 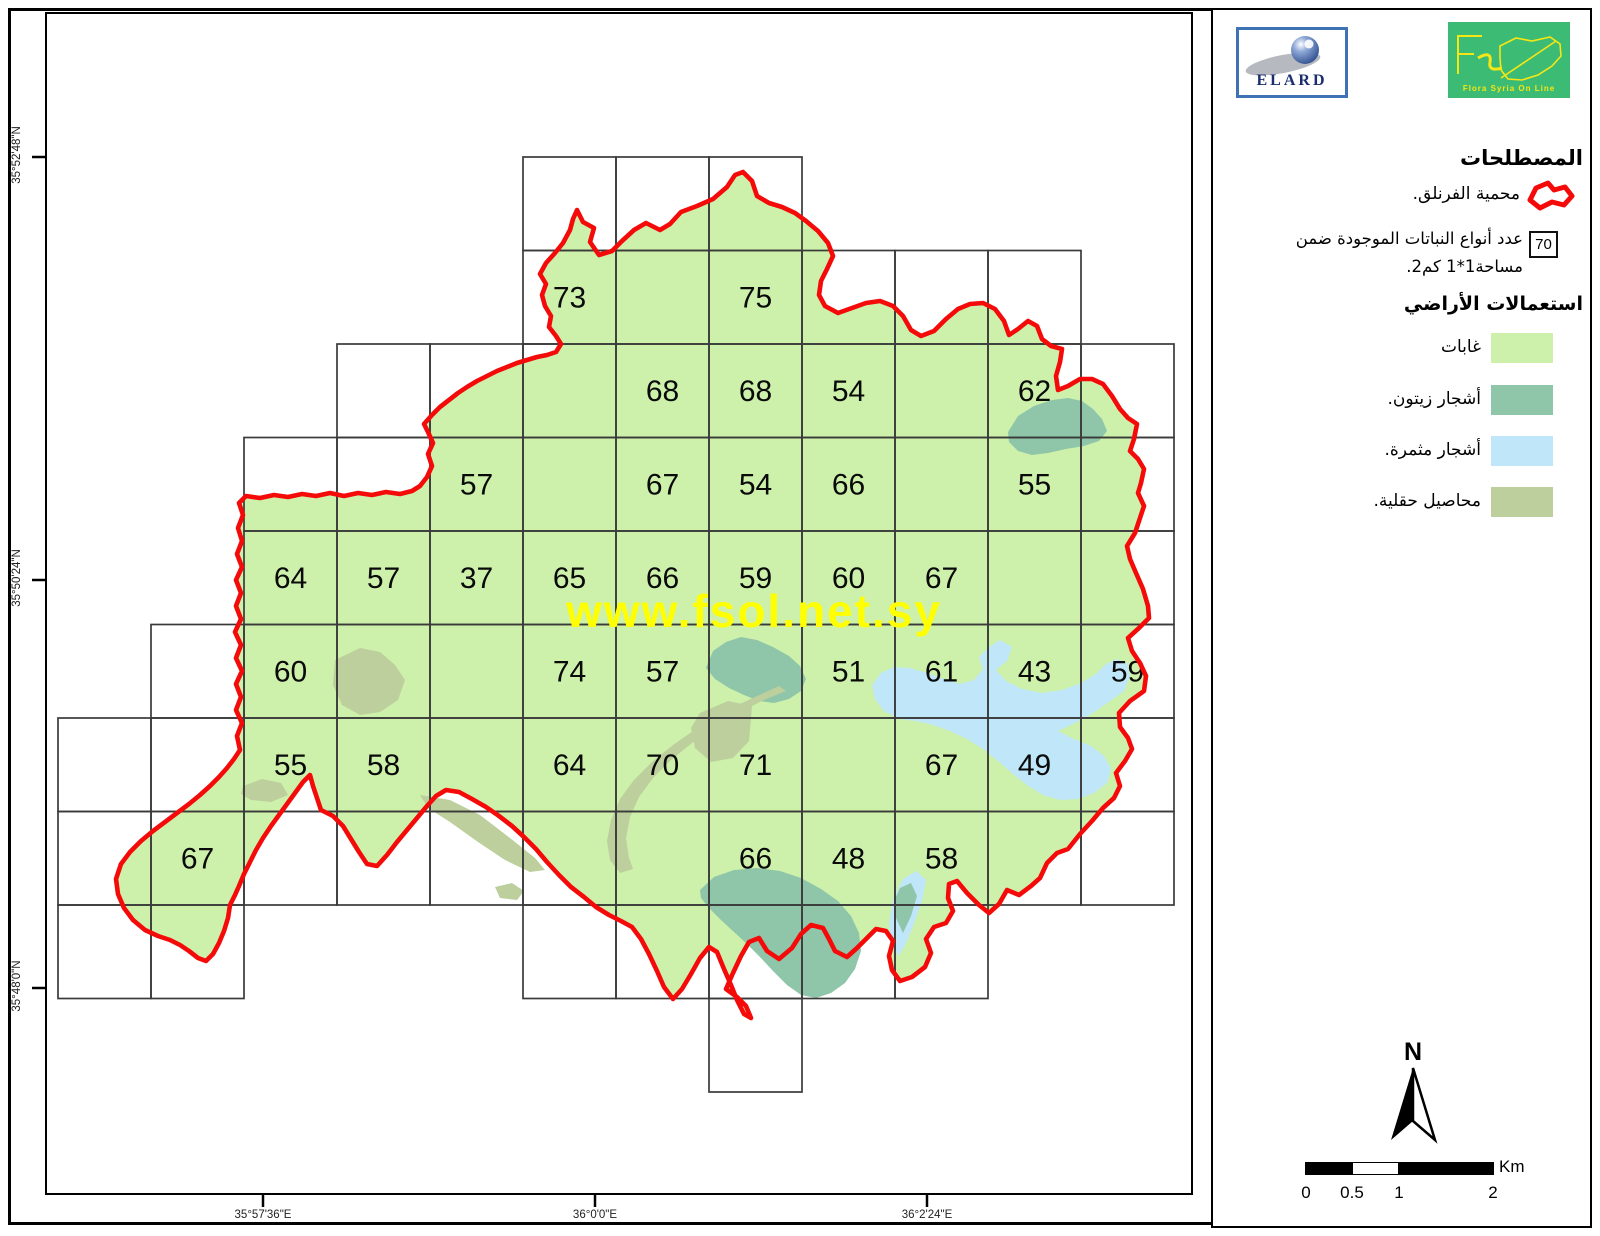 What do you see at coordinates (696, 779) in the screenshot?
I see `crops-band-landuse-patch` at bounding box center [696, 779].